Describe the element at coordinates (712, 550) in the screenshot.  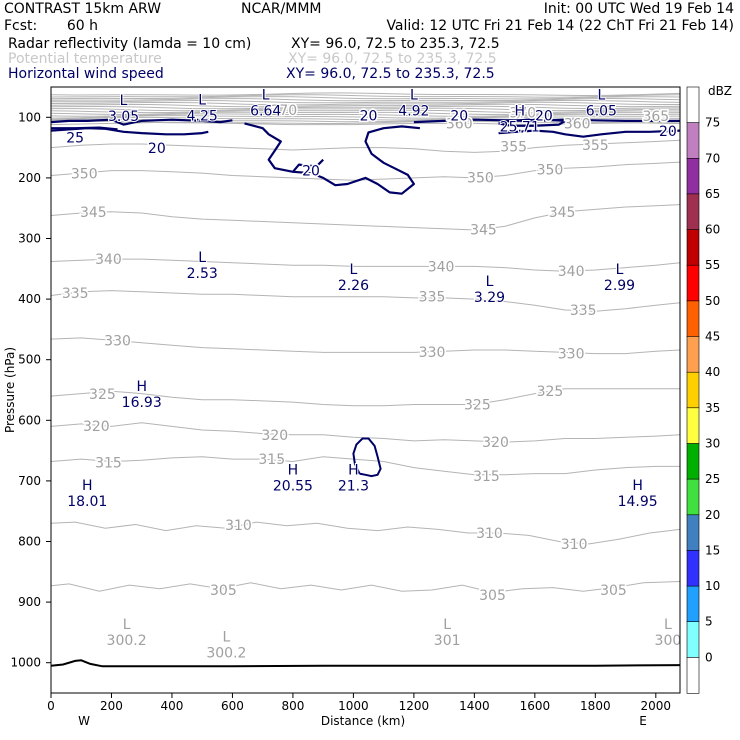
I see `colorbar-level-label: 15` at that location.